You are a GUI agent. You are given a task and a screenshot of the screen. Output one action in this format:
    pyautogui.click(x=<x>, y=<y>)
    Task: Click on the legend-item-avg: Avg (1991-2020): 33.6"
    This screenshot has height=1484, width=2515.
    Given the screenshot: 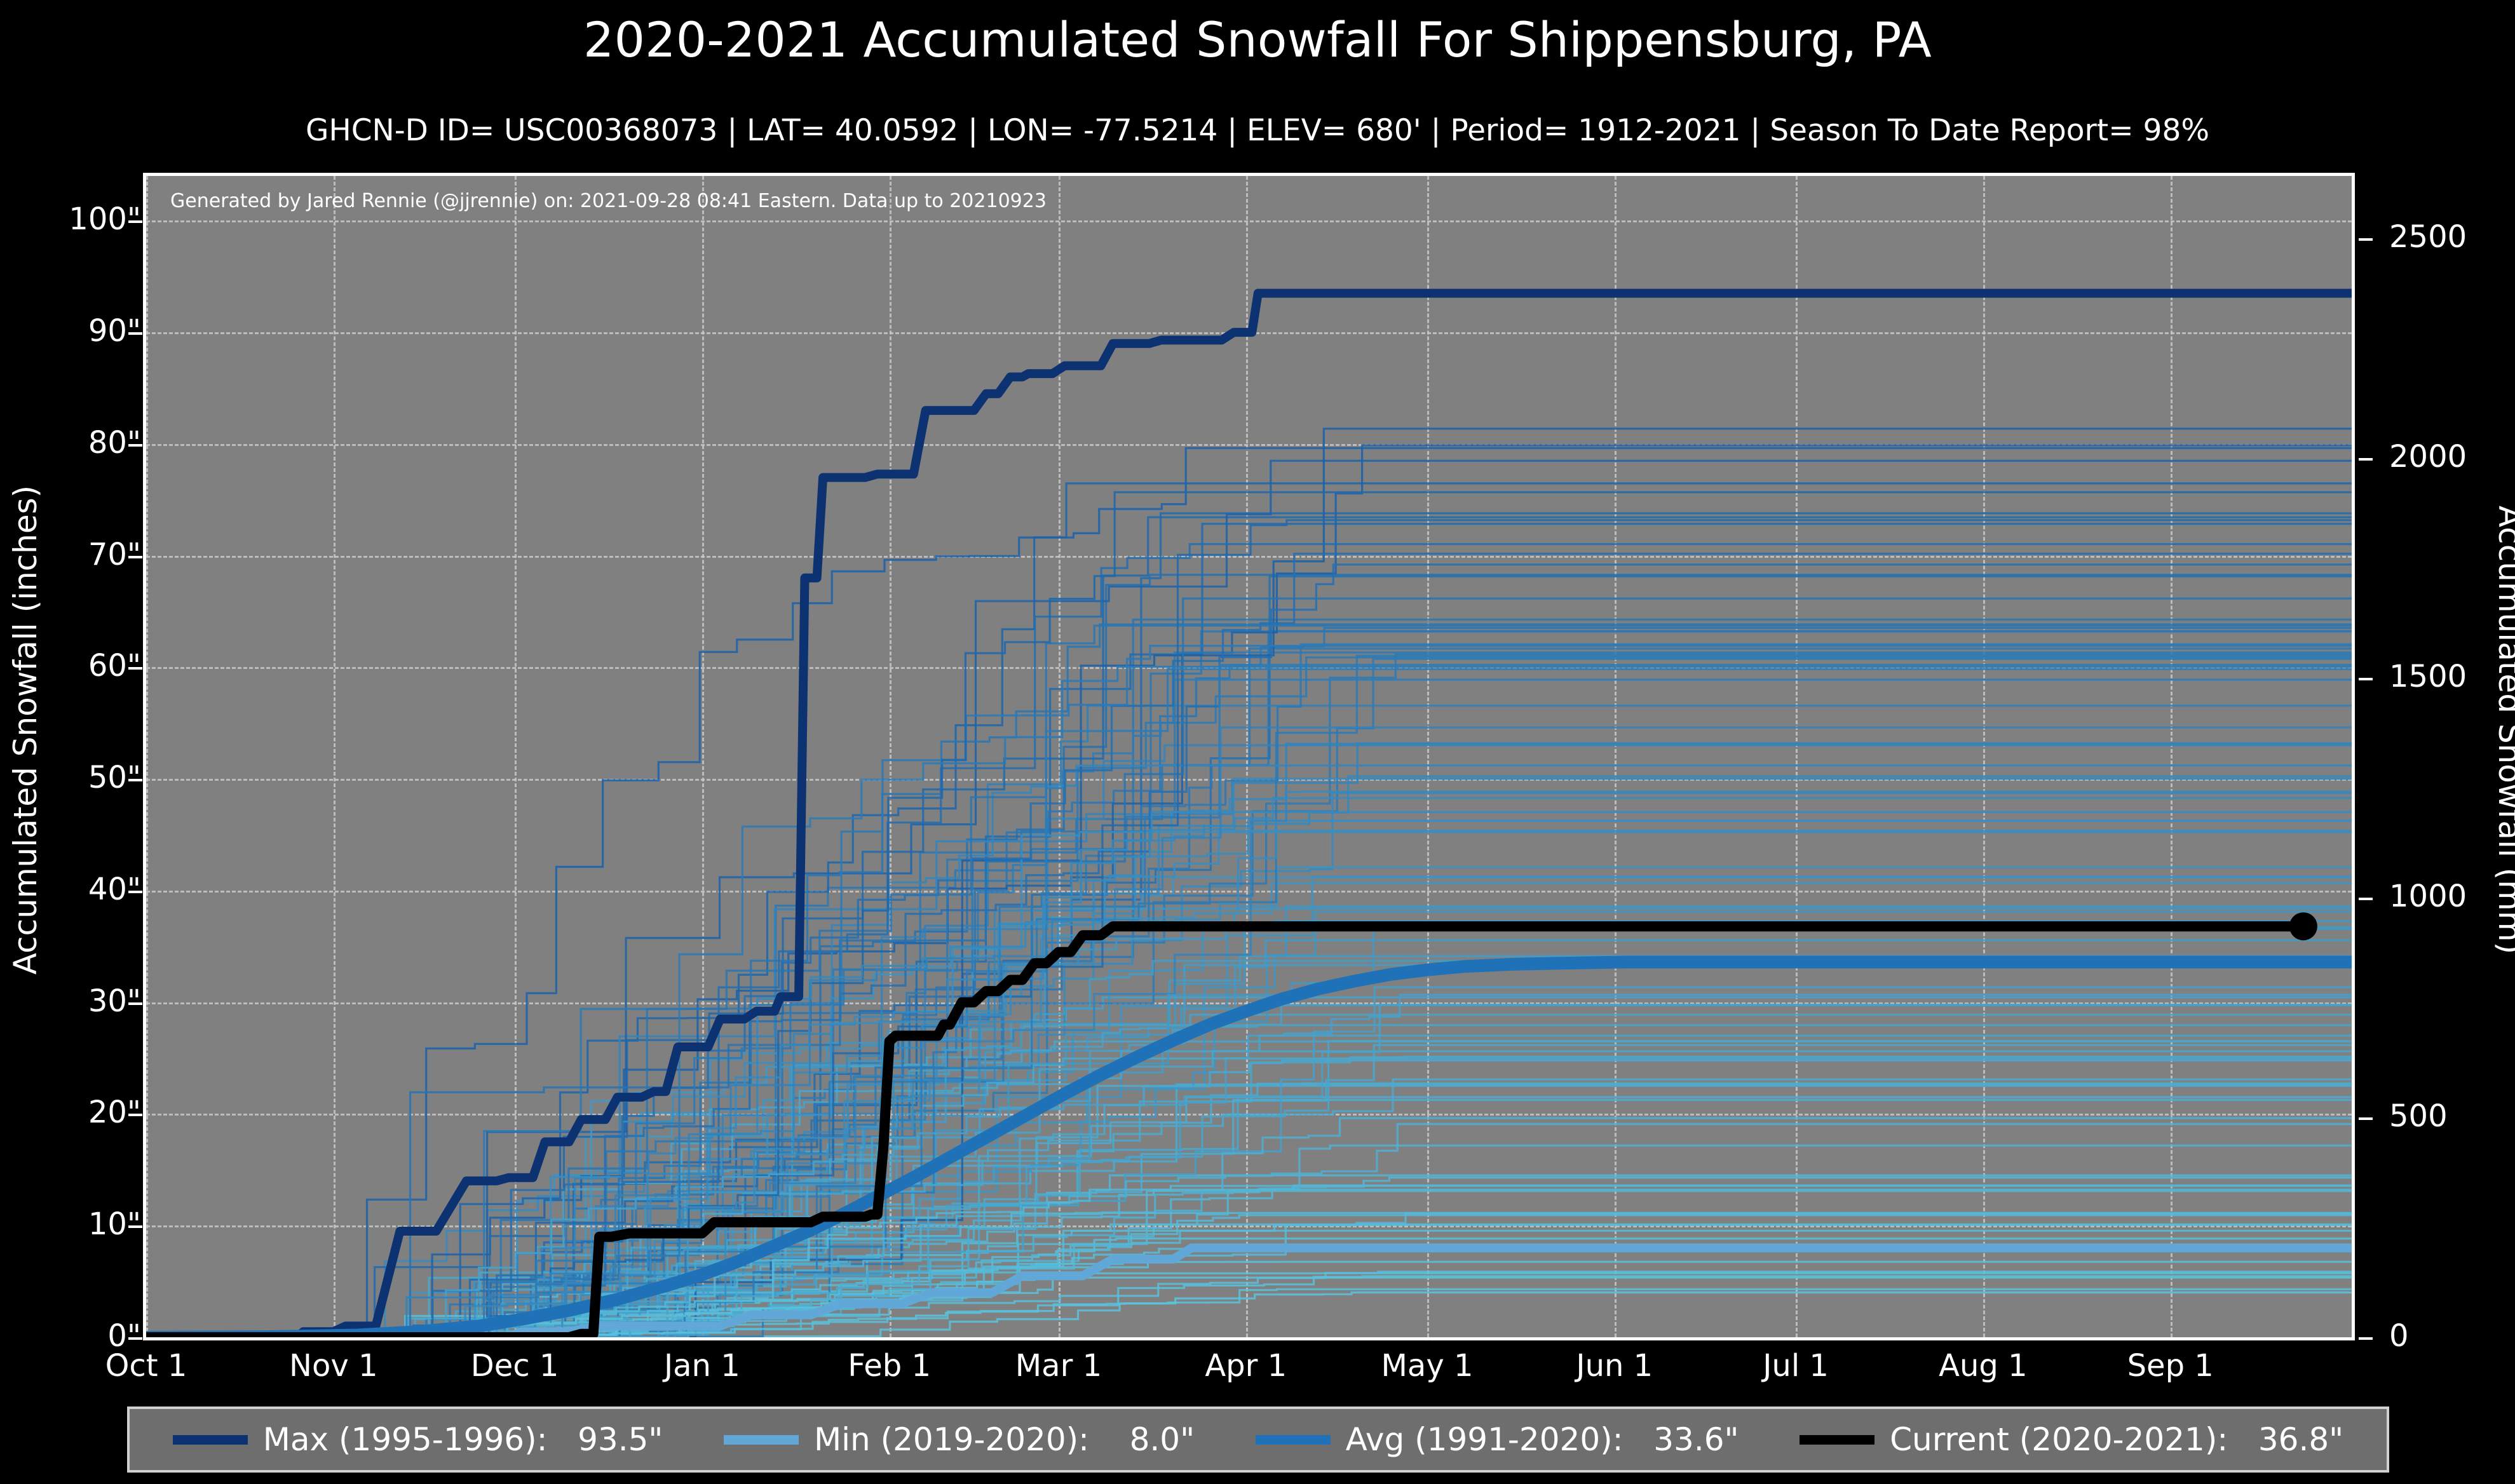 What is the action you would take?
    pyautogui.click(x=1497, y=1439)
    